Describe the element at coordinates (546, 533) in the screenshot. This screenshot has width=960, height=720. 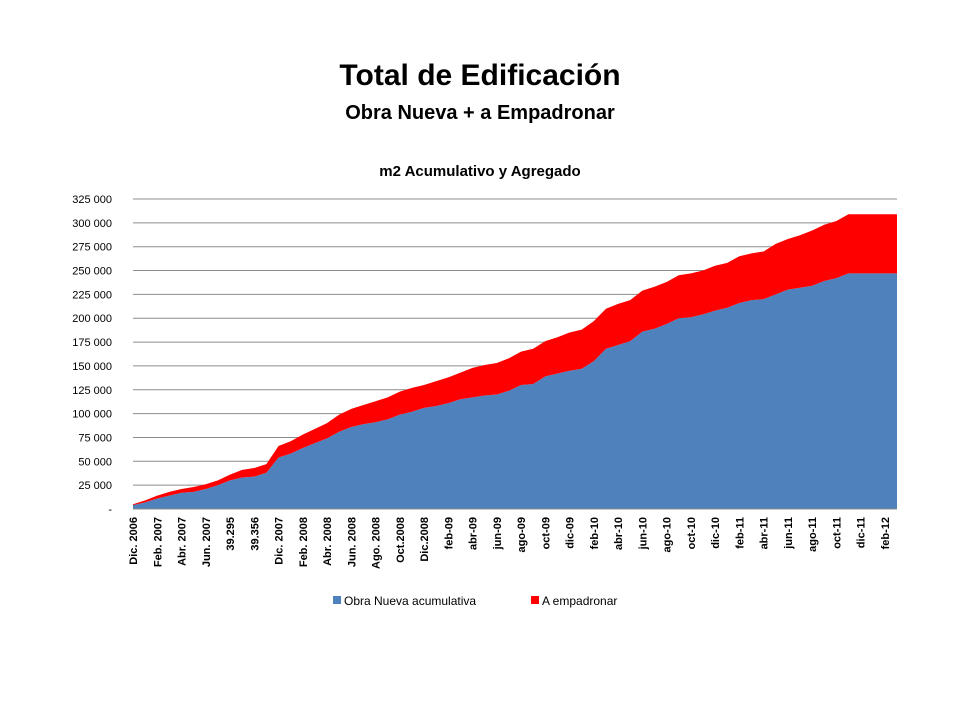
I see `x-tick-label: oct-09` at that location.